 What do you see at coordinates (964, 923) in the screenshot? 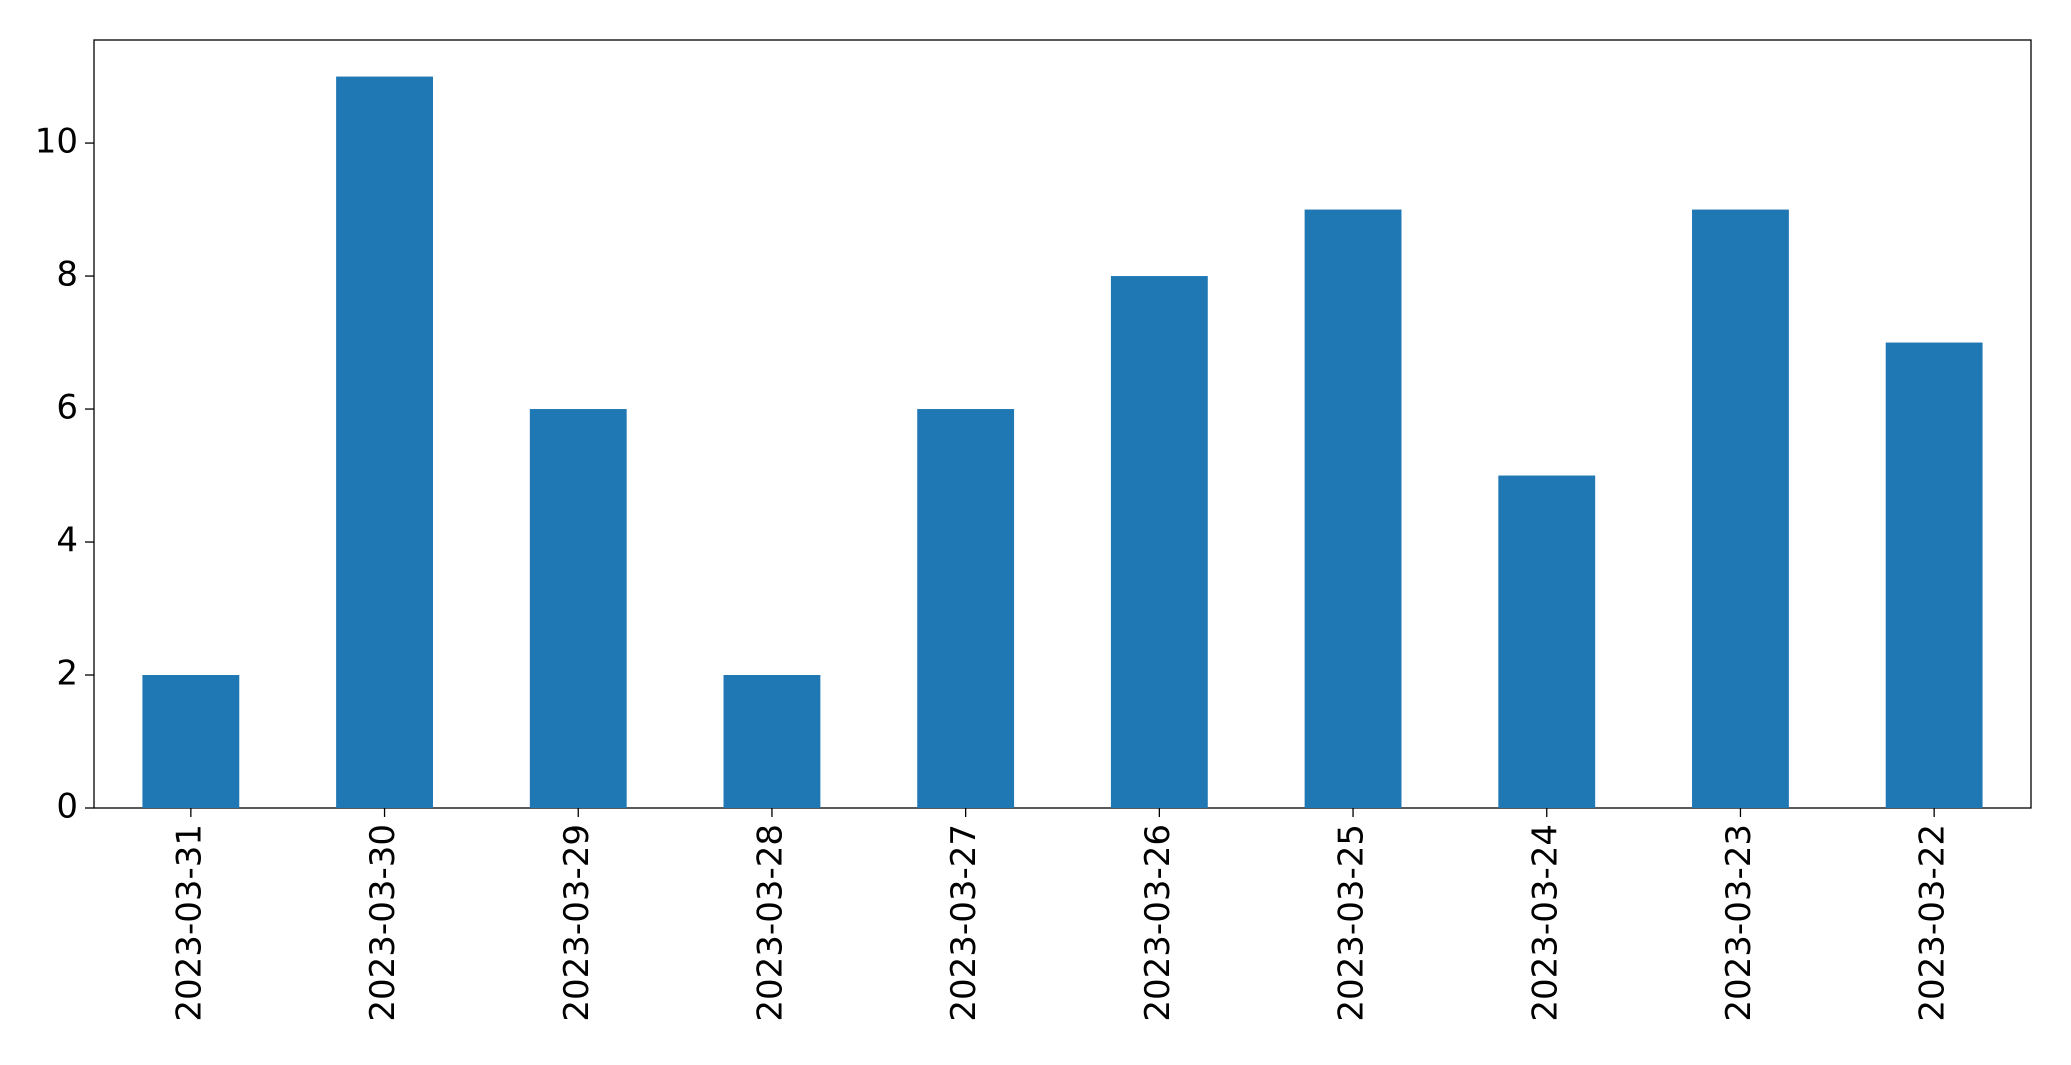
I see `x-tick-label: 2023-03-27` at bounding box center [964, 923].